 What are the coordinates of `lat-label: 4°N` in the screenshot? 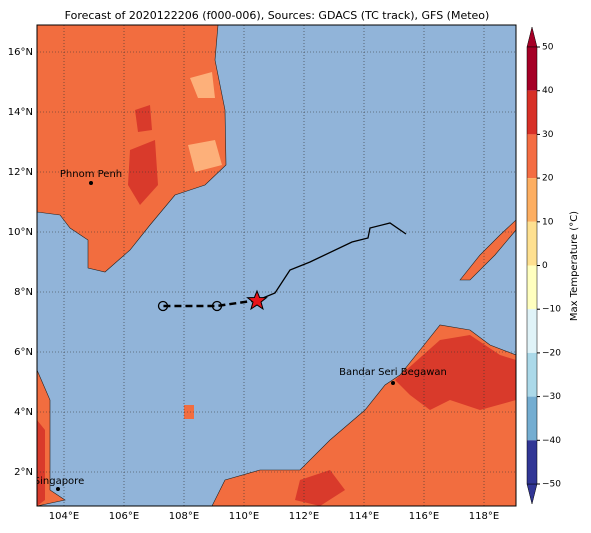 It's located at (23, 412).